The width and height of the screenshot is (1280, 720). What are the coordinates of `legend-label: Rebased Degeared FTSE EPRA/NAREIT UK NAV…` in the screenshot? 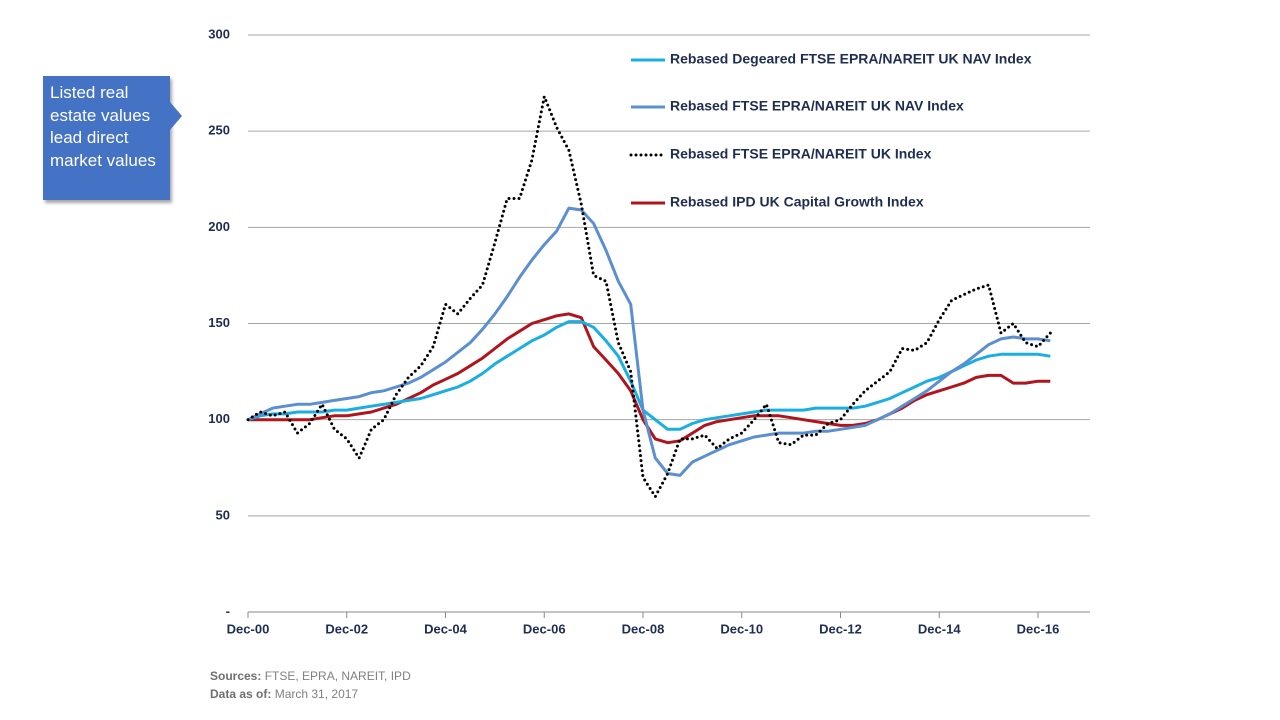 It's located at (851, 59).